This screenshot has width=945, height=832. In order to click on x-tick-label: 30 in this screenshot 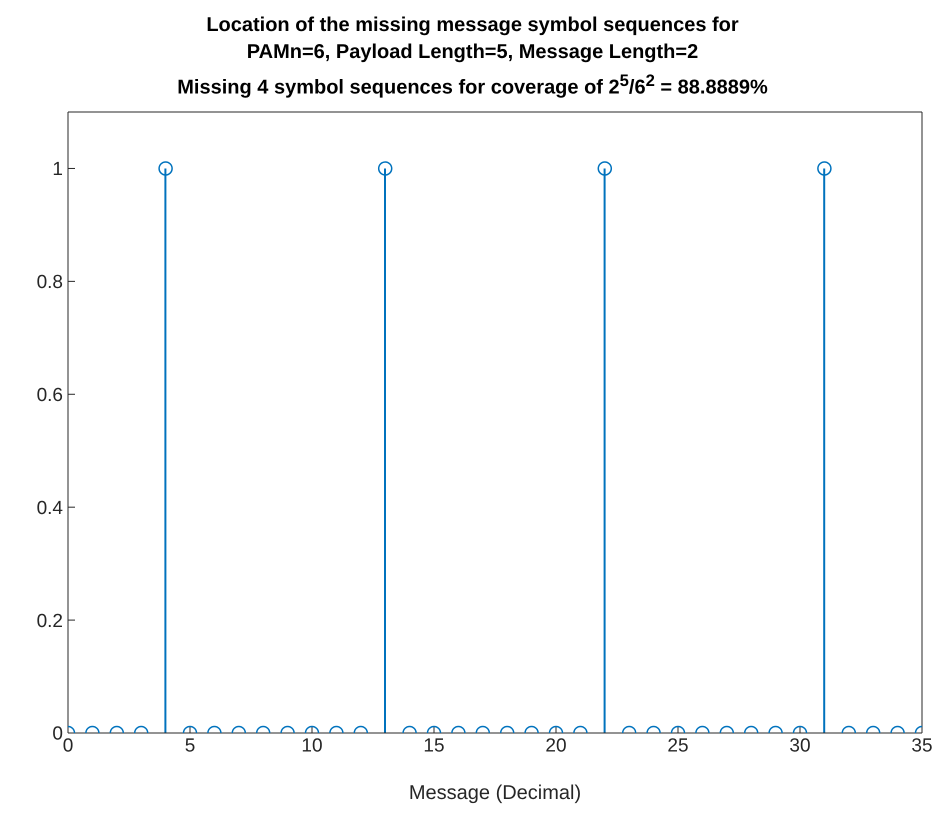, I will do `click(800, 745)`.